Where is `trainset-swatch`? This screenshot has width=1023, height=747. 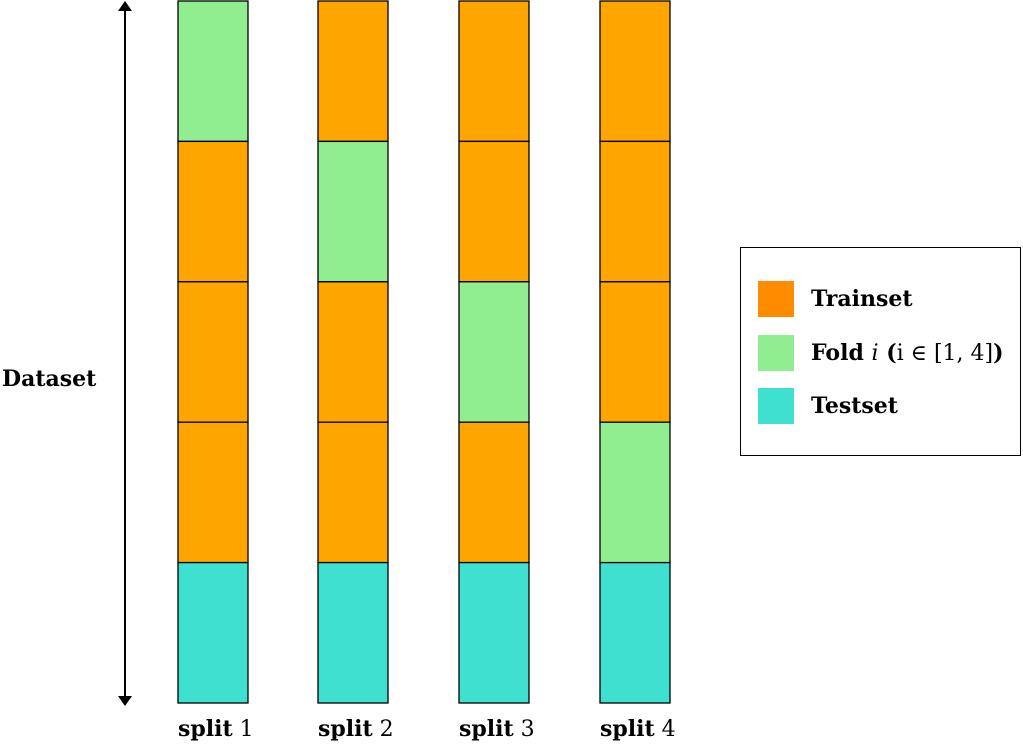 trainset-swatch is located at coordinates (776, 299).